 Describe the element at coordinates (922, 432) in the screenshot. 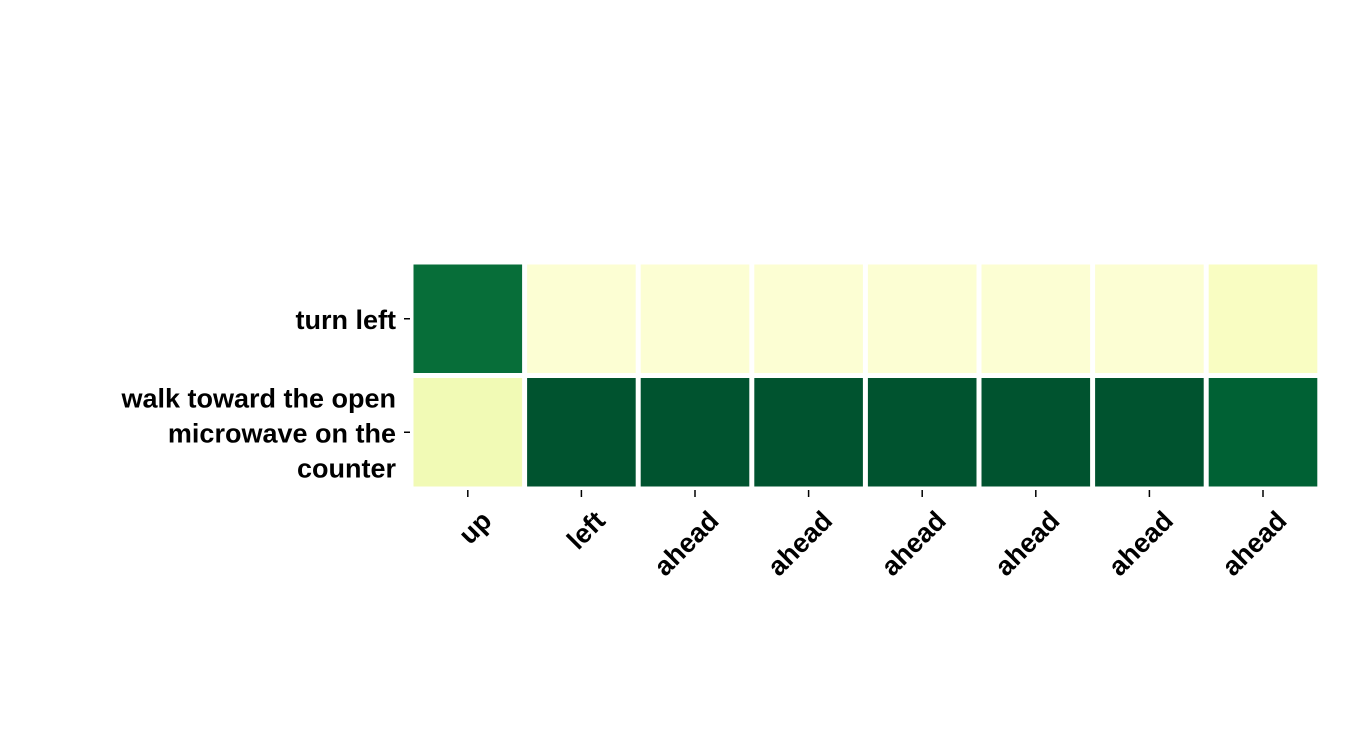

I see `heatmap-cell-r1-c4` at that location.